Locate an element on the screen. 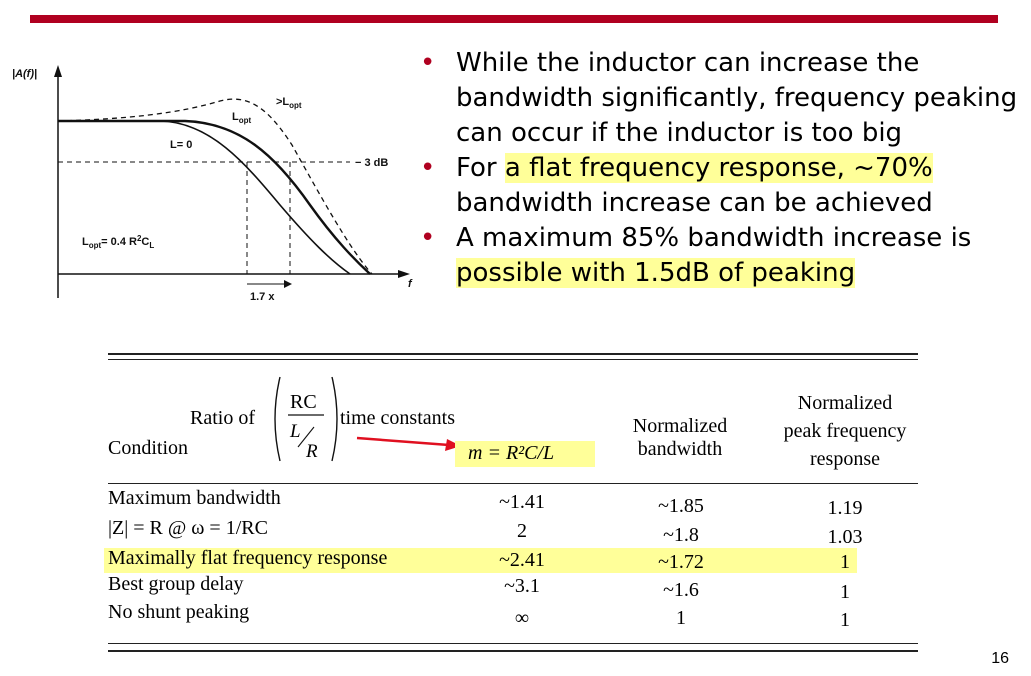 This screenshot has height=676, width=1031. row-m: ~3.1 is located at coordinates (522, 586).